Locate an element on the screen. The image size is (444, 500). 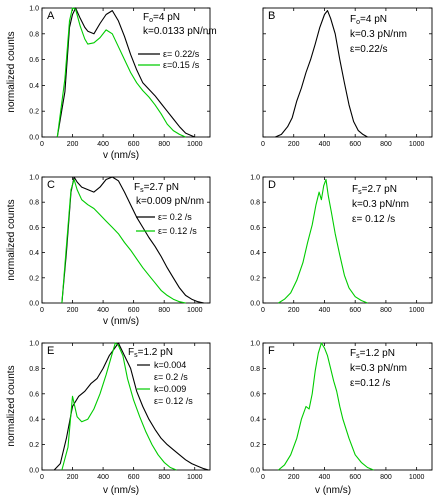
panel-annotation: ε= 0.12 /s is located at coordinates (373, 219).